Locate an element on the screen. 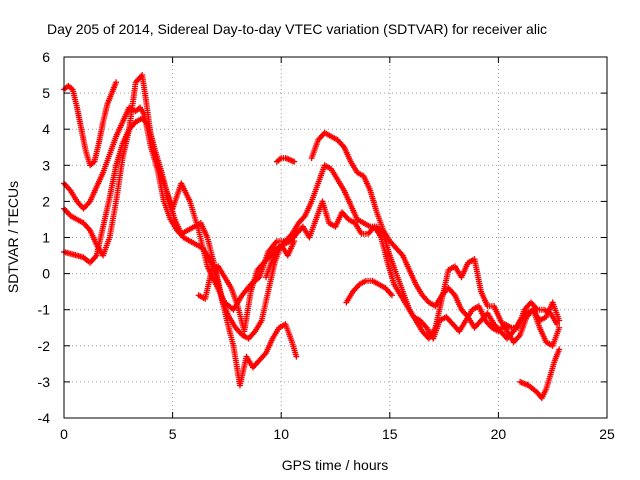  y-tick-label: -2 is located at coordinates (44, 346).